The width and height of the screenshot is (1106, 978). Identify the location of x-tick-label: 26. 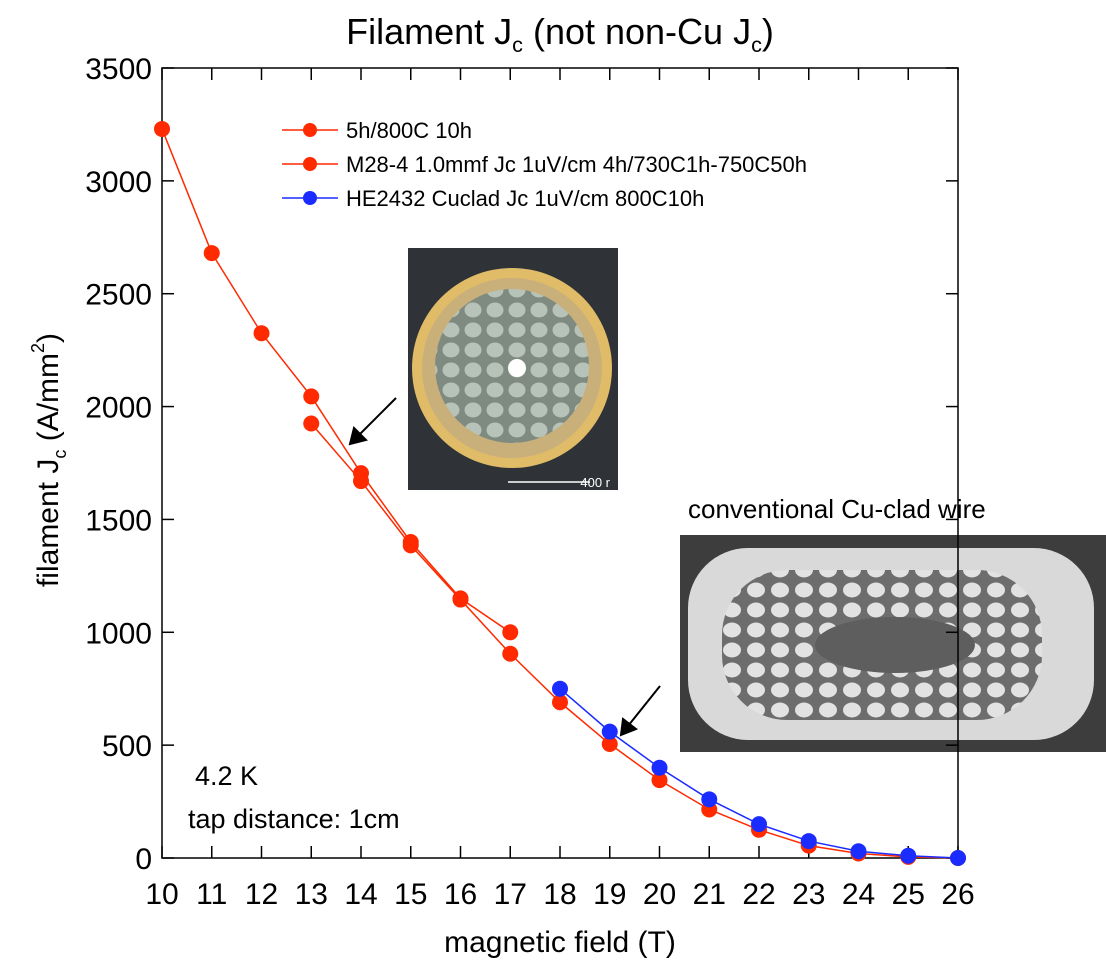
(957, 894).